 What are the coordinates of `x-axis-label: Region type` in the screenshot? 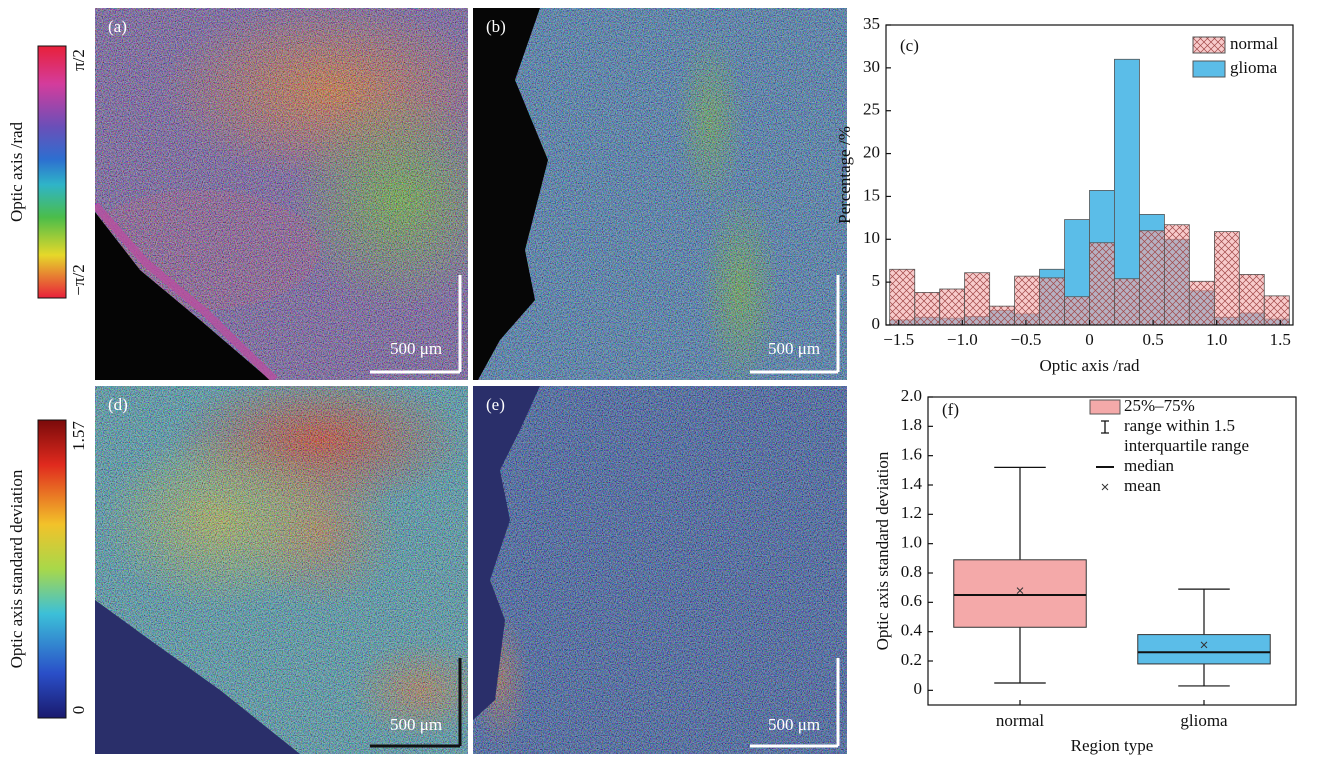 It's located at (1112, 745).